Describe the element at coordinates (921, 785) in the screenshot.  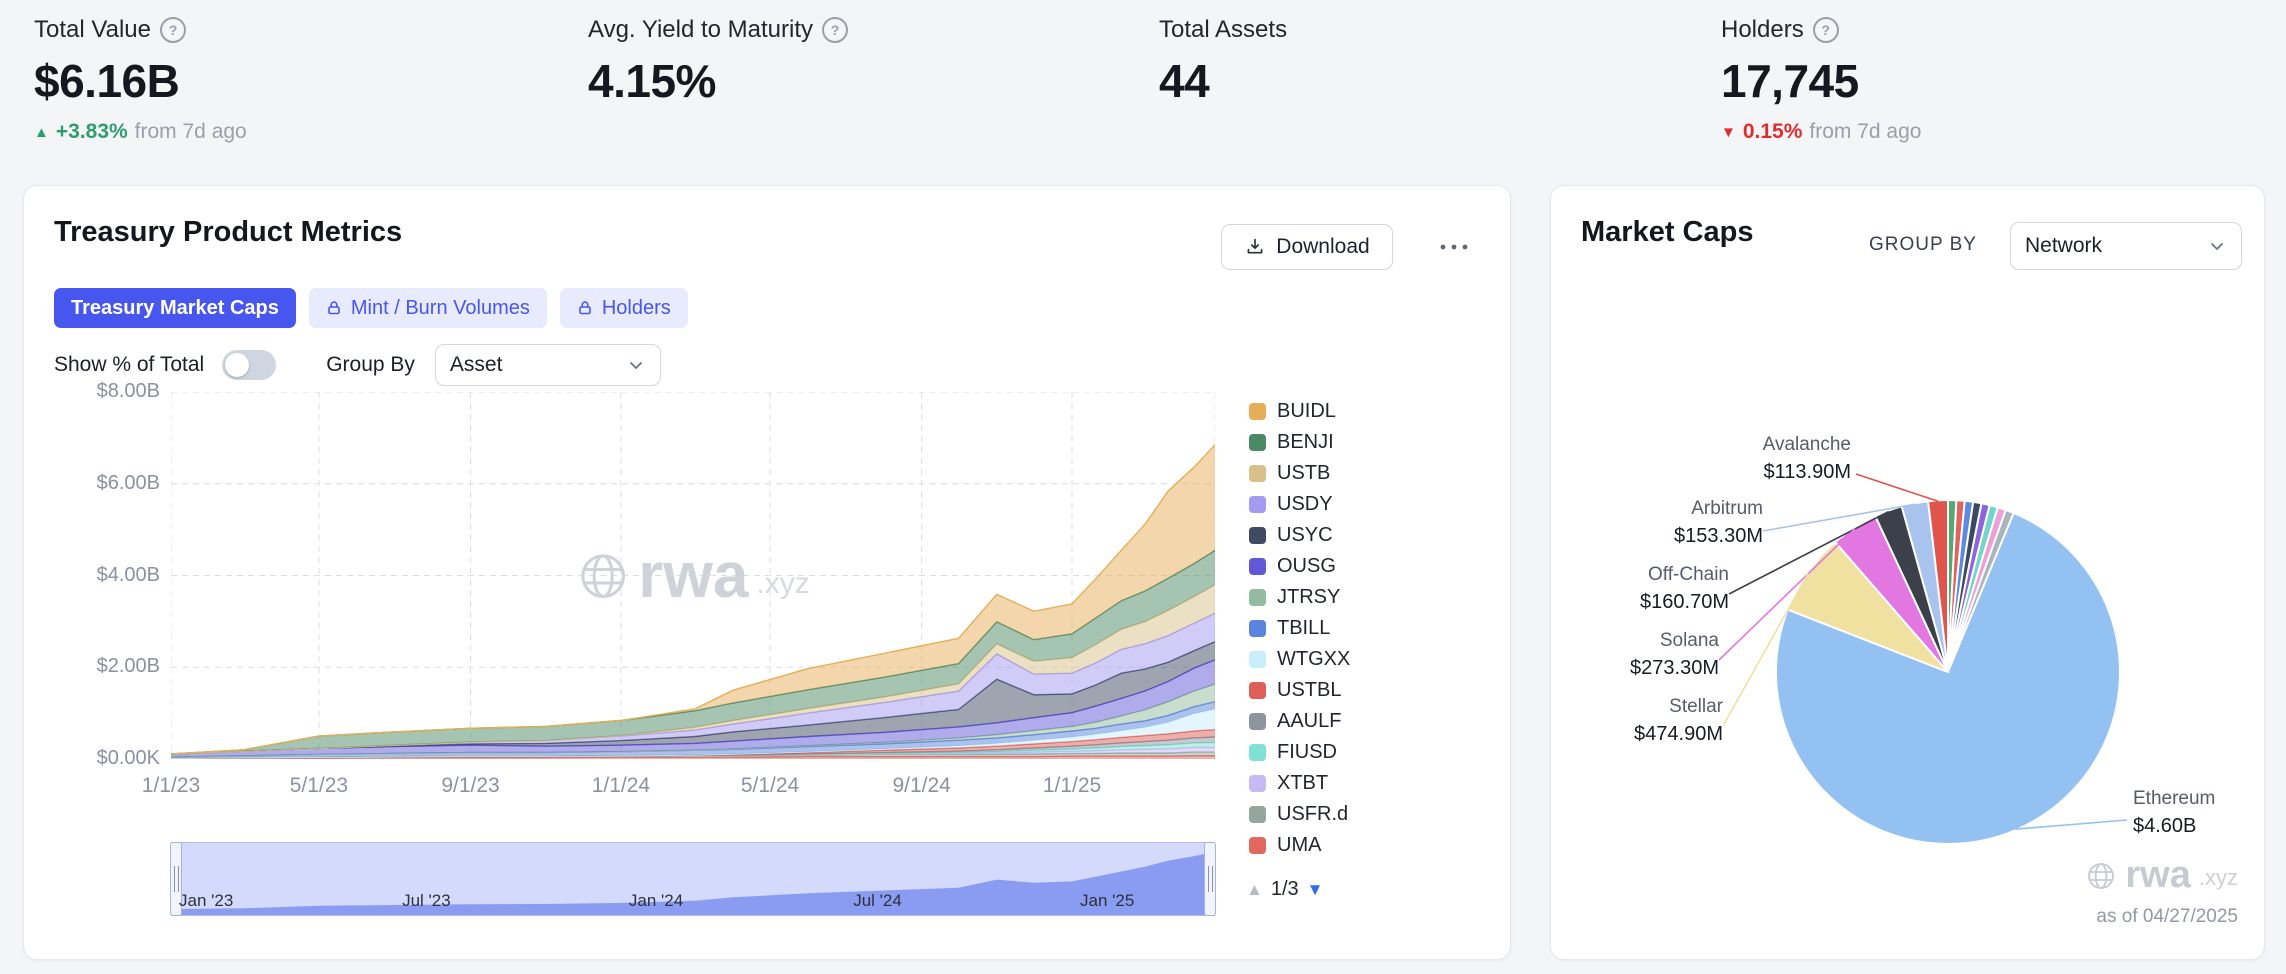
I see `x-axis-tick: 9/1/24` at that location.